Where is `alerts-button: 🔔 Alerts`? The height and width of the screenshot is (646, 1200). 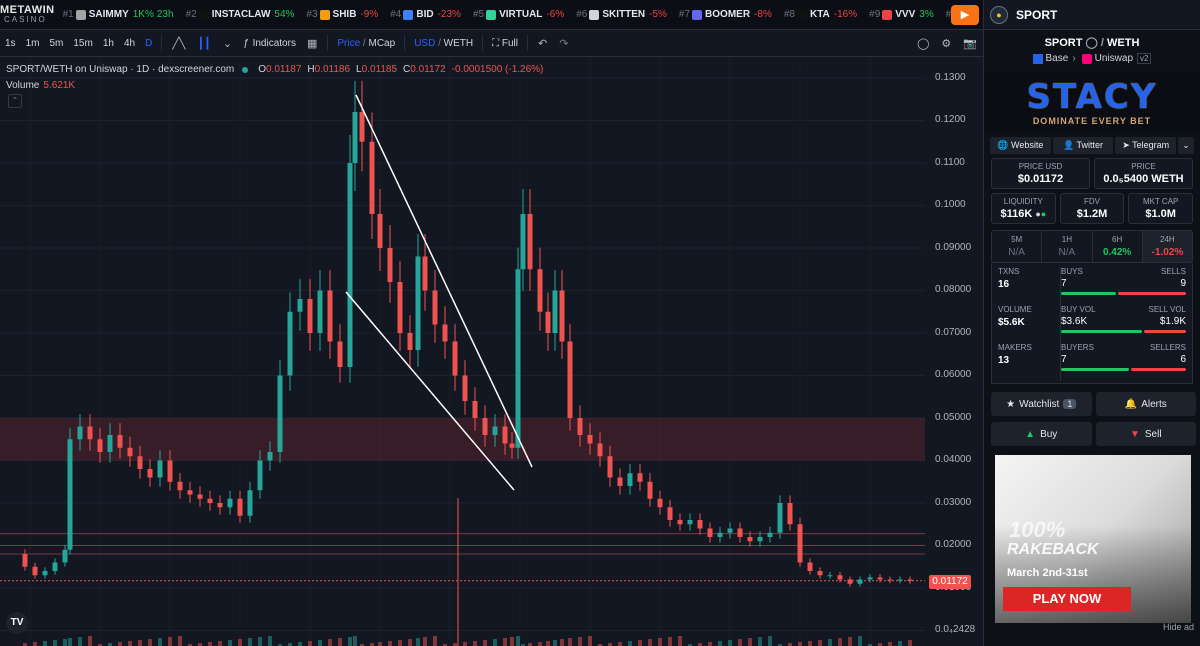 alerts-button: 🔔 Alerts is located at coordinates (1145, 404).